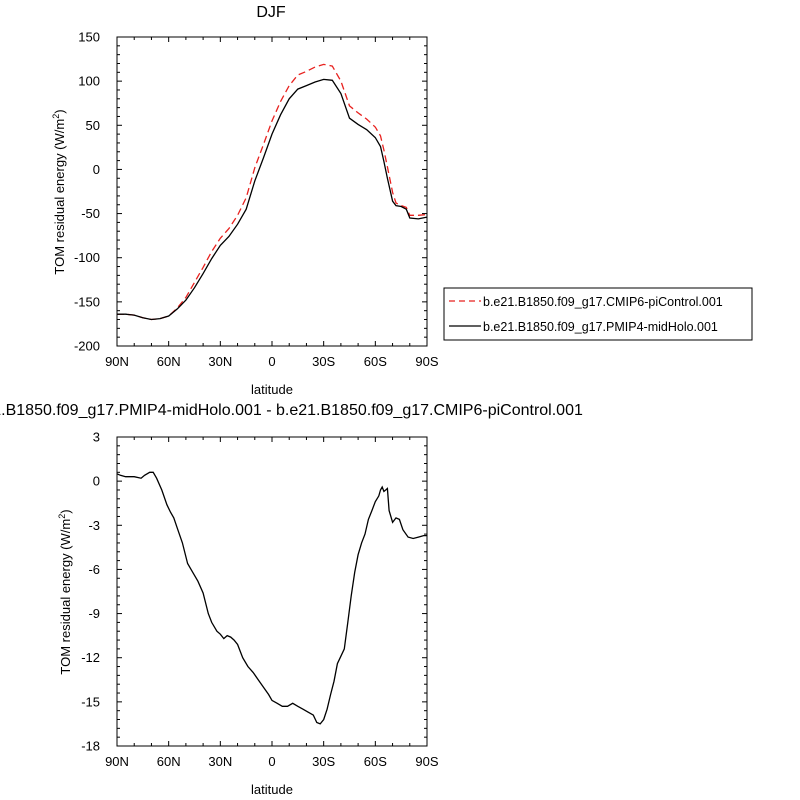 The width and height of the screenshot is (800, 800). Describe the element at coordinates (90, 746) in the screenshot. I see `y-tick-label: -18` at that location.